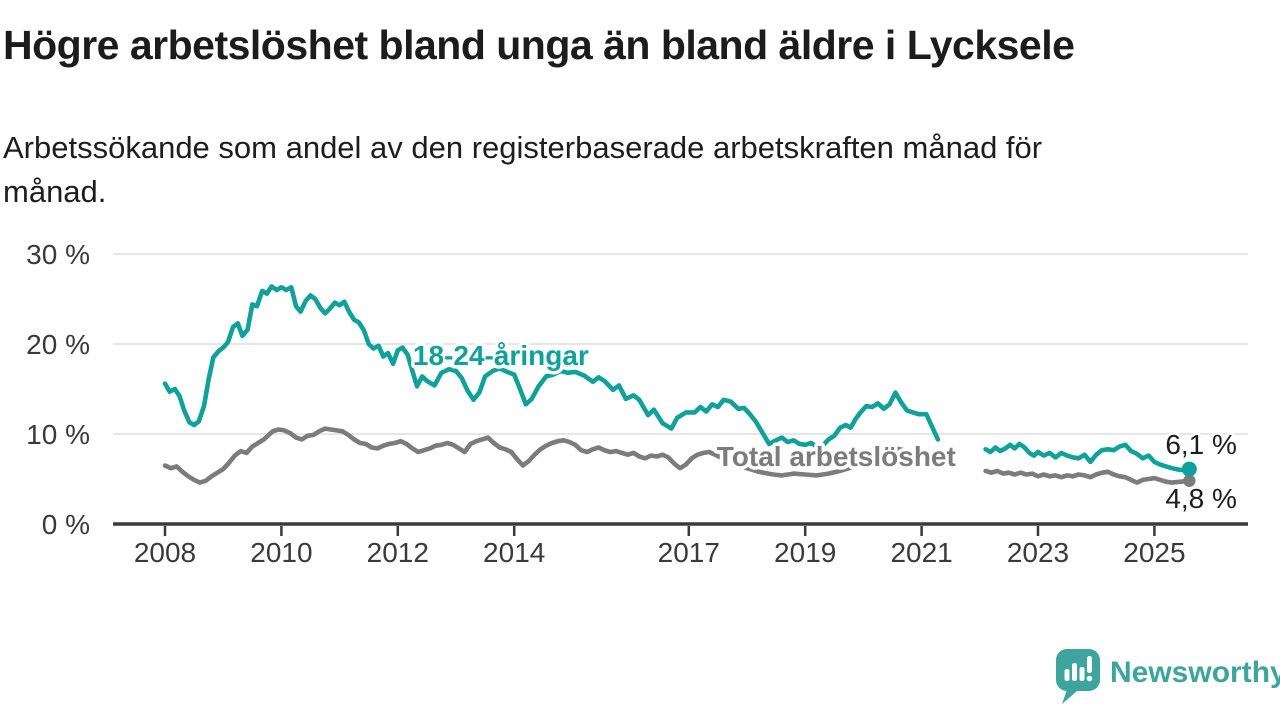 This screenshot has width=1280, height=720. Describe the element at coordinates (836, 456) in the screenshot. I see `series-inline-label: Total arbetslöshet` at that location.